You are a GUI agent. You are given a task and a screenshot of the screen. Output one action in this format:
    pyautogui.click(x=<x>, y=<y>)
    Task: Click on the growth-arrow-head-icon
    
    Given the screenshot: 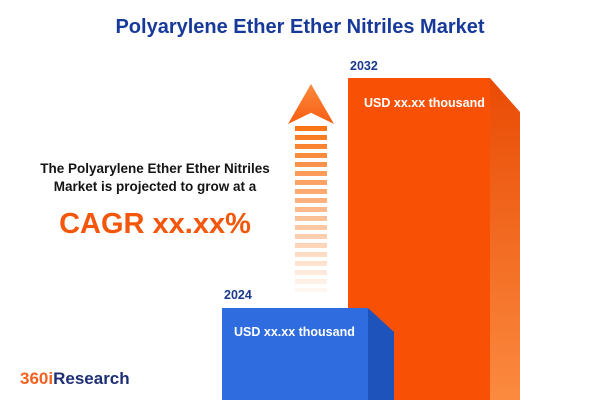 What is the action you would take?
    pyautogui.click(x=311, y=104)
    